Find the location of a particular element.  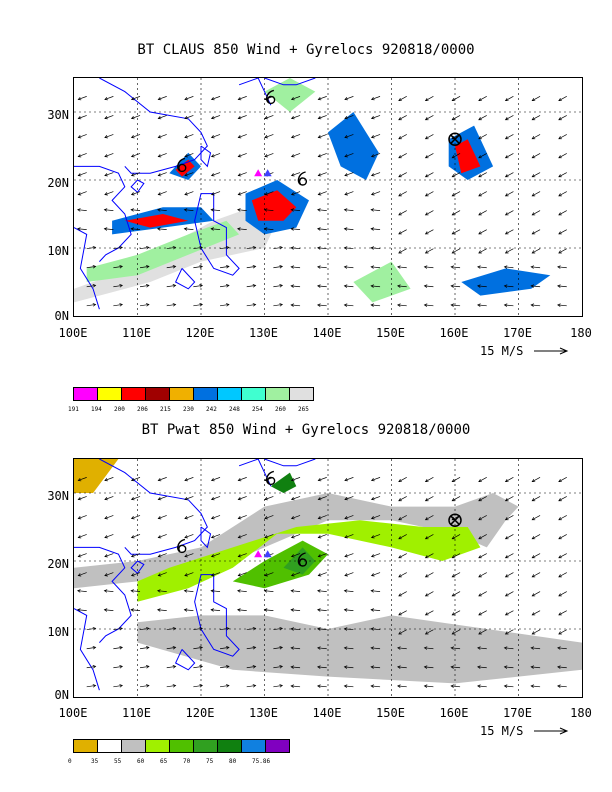

colorbar-tick-label: 60 is located at coordinates (141, 761).